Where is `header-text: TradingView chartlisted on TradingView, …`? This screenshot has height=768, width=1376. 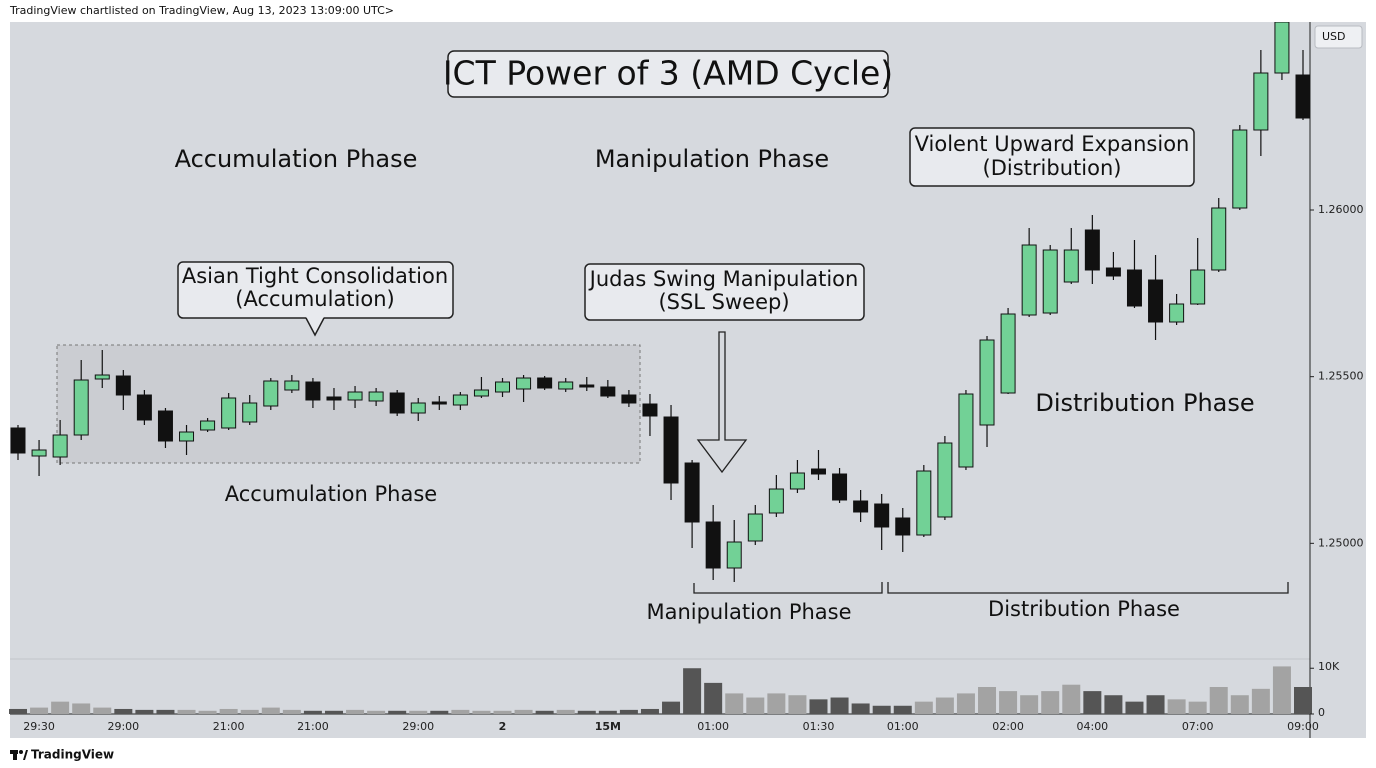
header-text: TradingView chartlisted on TradingView, … is located at coordinates (201, 10).